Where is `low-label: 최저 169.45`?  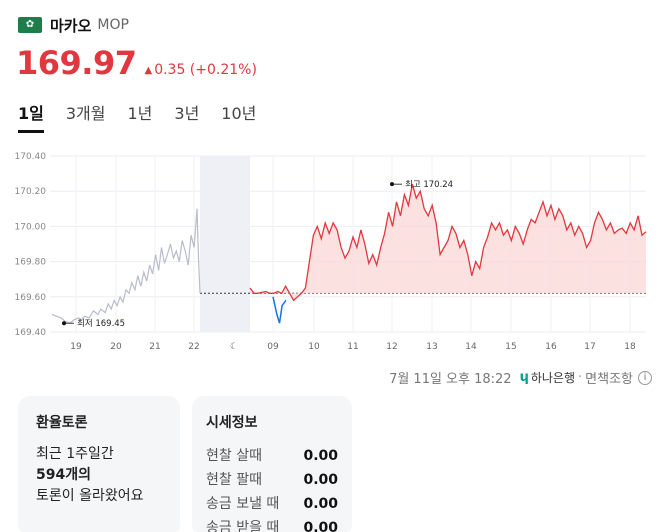 low-label: 최저 169.45 is located at coordinates (101, 323).